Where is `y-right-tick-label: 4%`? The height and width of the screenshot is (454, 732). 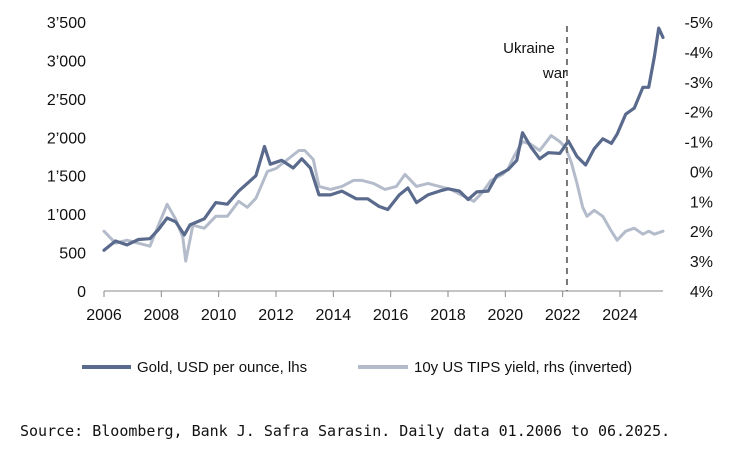
y-right-tick-label: 4% is located at coordinates (701, 292).